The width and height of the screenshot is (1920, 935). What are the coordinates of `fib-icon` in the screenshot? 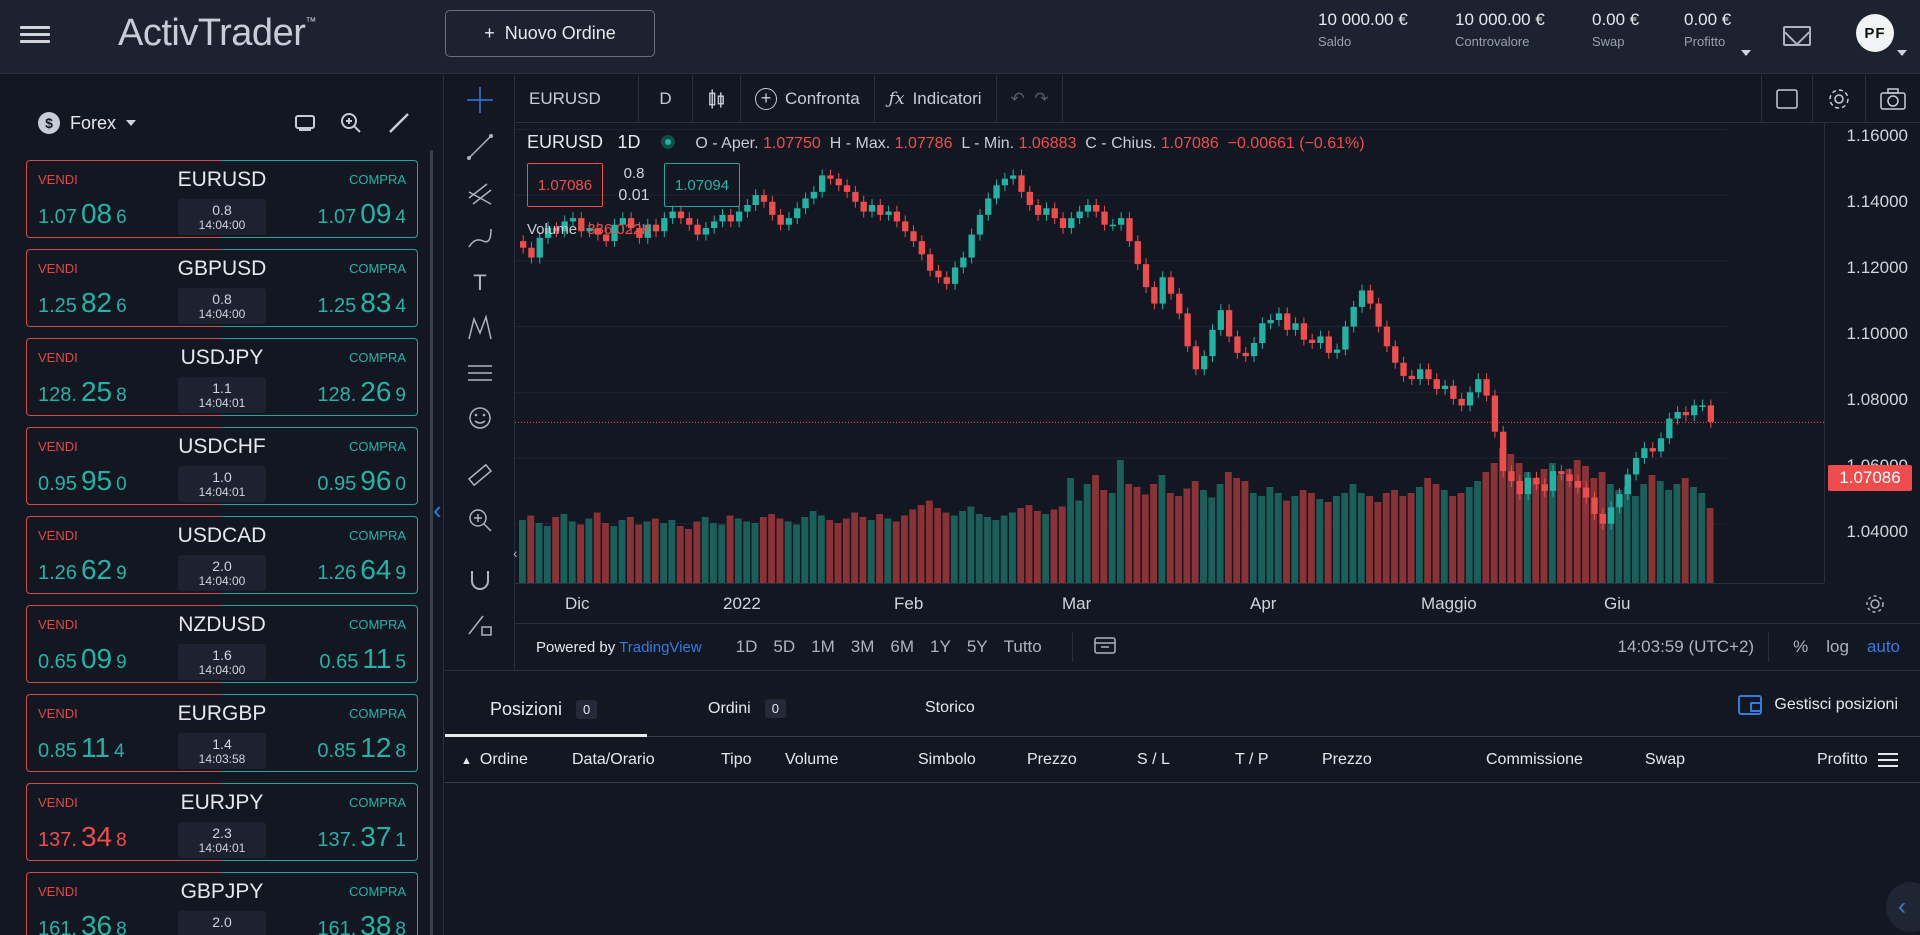 It's located at (480, 373).